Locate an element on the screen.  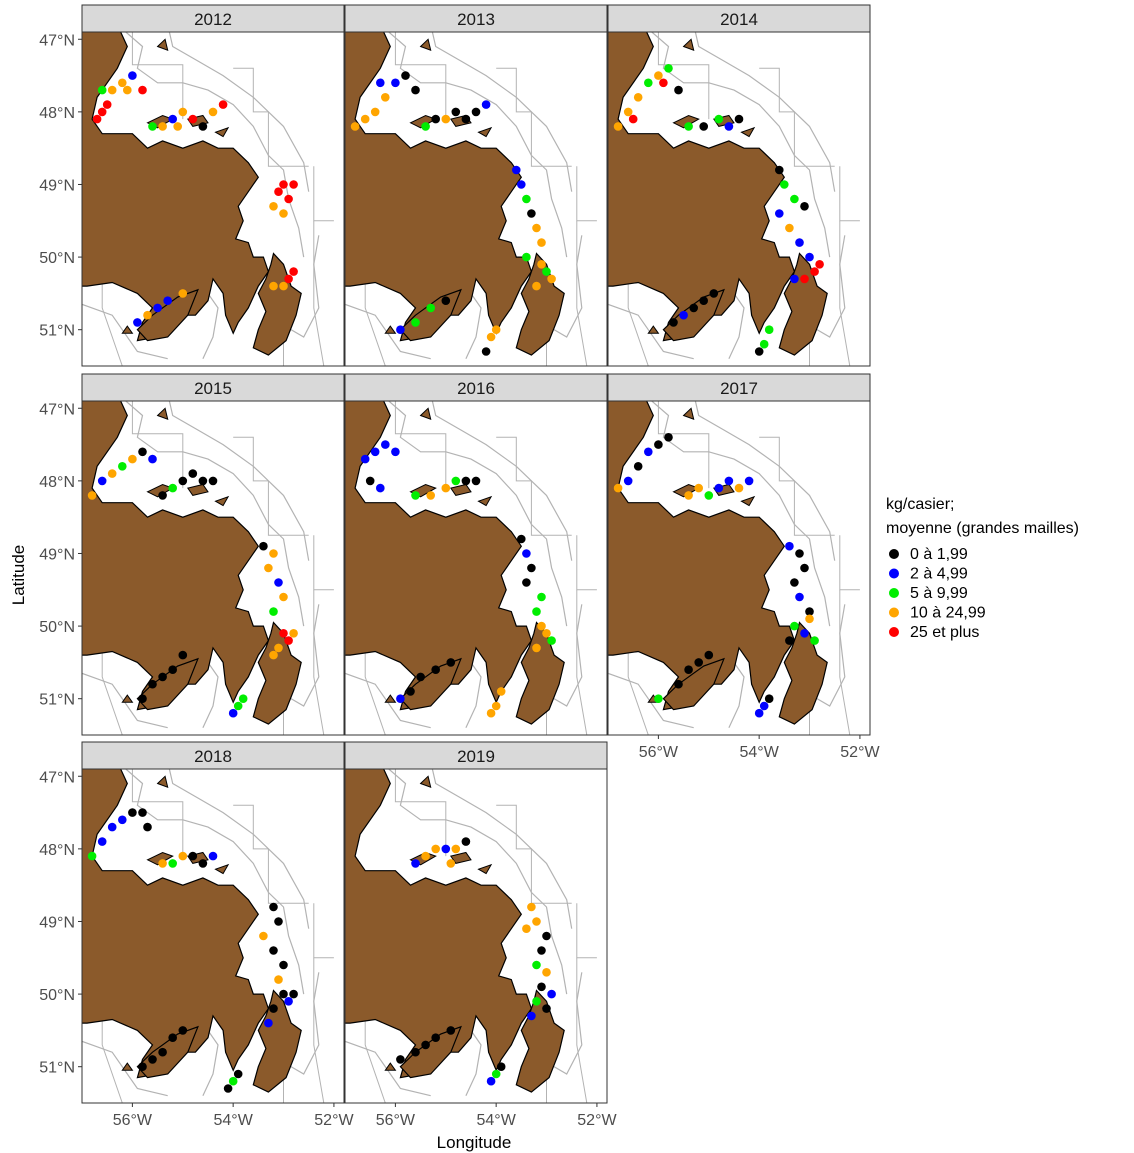
land-avalon is located at coordinates (540, 1041).